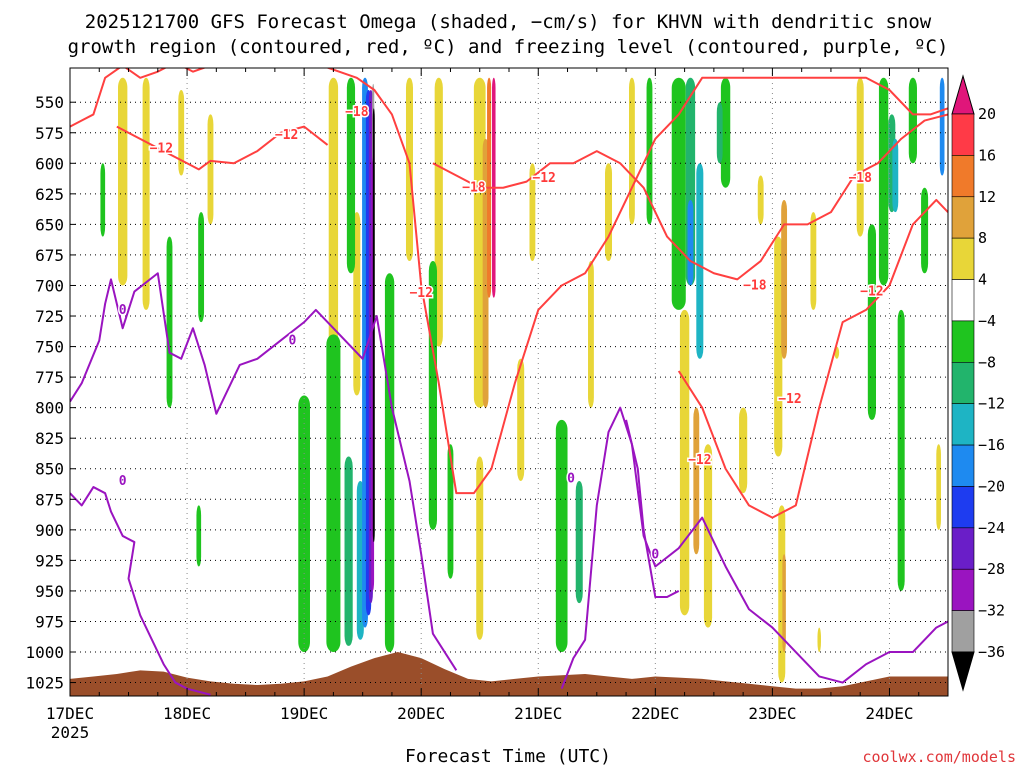 This screenshot has width=1024, height=768. I want to click on colorbar-tick-label-5: −4, so click(987, 321).